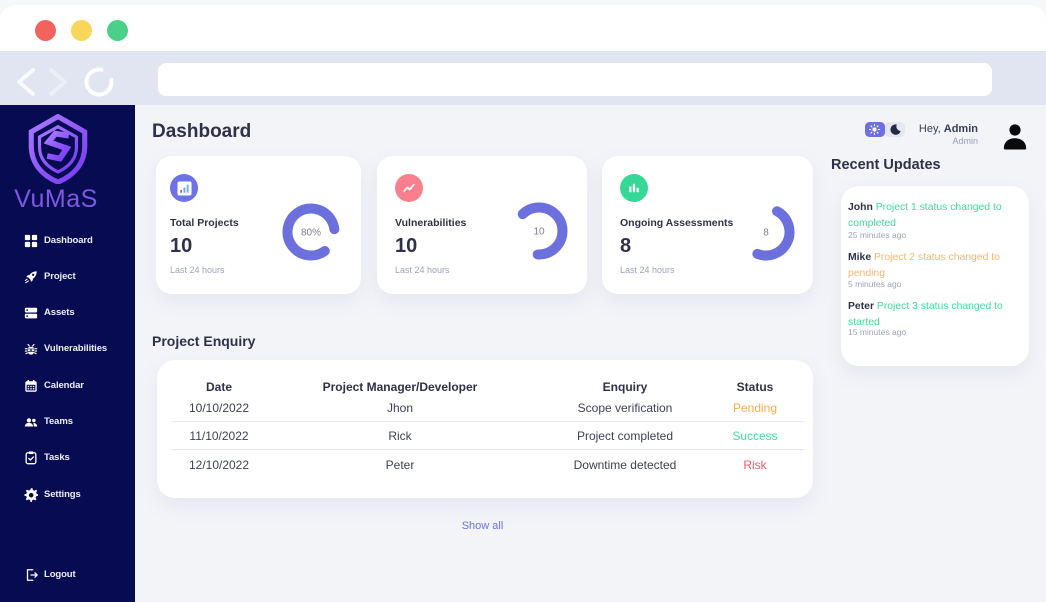 The image size is (1046, 602). Describe the element at coordinates (311, 233) in the screenshot. I see `svg-text: 80%` at that location.